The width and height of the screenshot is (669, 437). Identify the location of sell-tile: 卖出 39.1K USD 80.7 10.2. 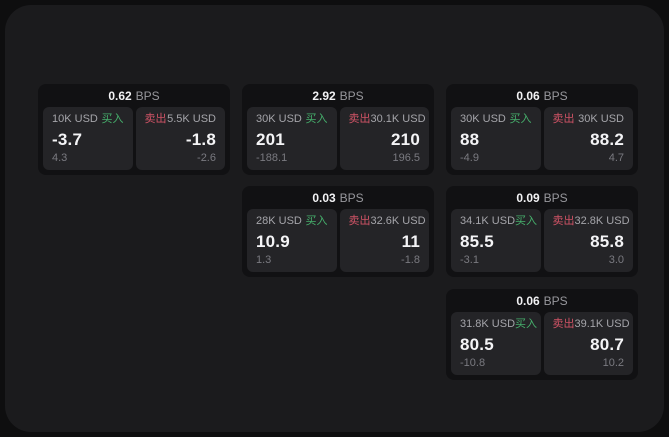
(588, 343).